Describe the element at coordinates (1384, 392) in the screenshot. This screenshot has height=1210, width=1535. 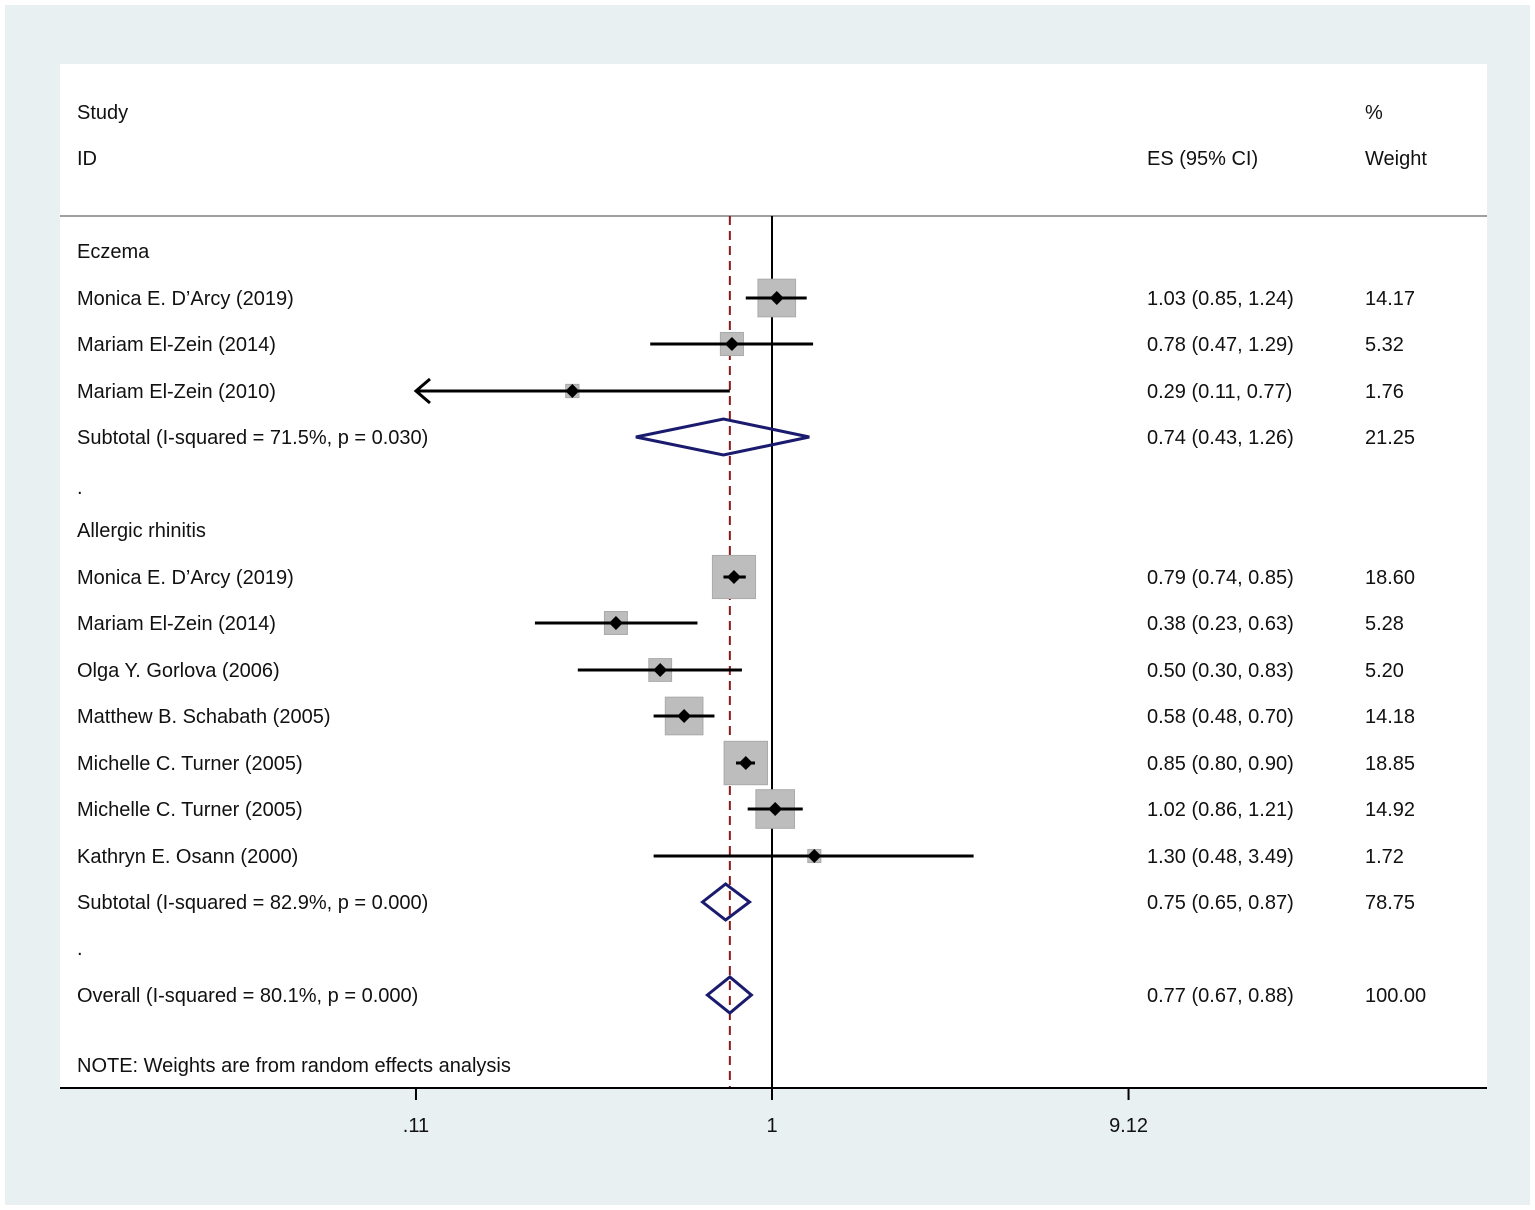
I see `row-weight: 1.76` at that location.